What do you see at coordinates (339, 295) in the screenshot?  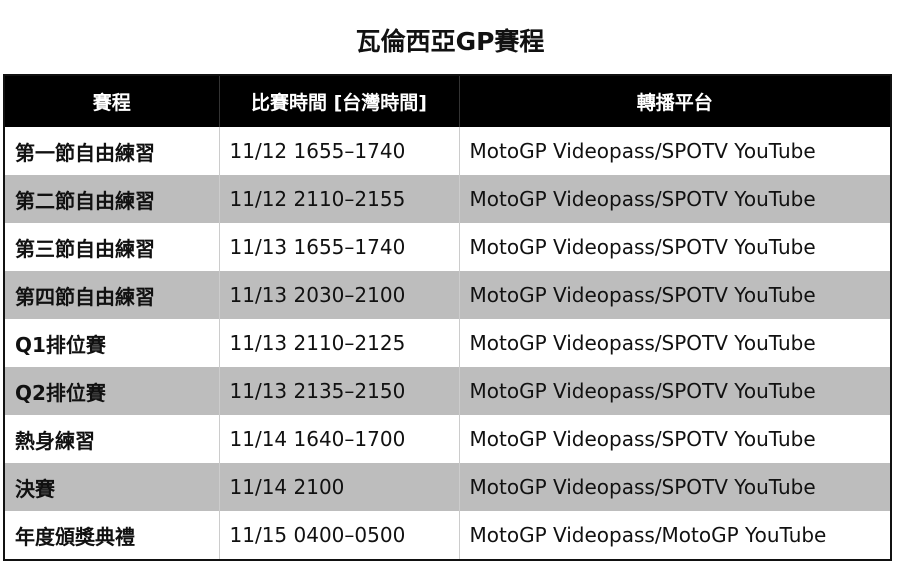 I see `cell-time: 11/13 2030–2100` at bounding box center [339, 295].